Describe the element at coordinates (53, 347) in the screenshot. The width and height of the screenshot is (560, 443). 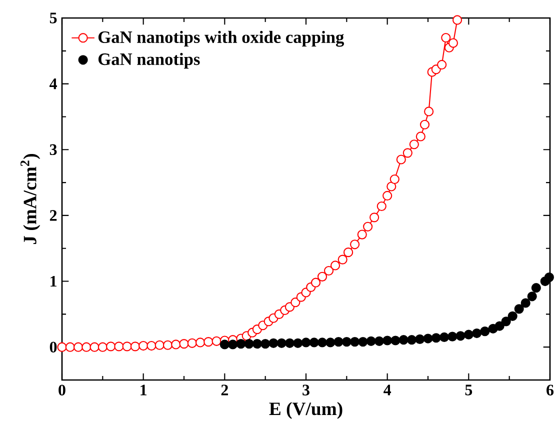
I see `y-tick-label: 0` at that location.